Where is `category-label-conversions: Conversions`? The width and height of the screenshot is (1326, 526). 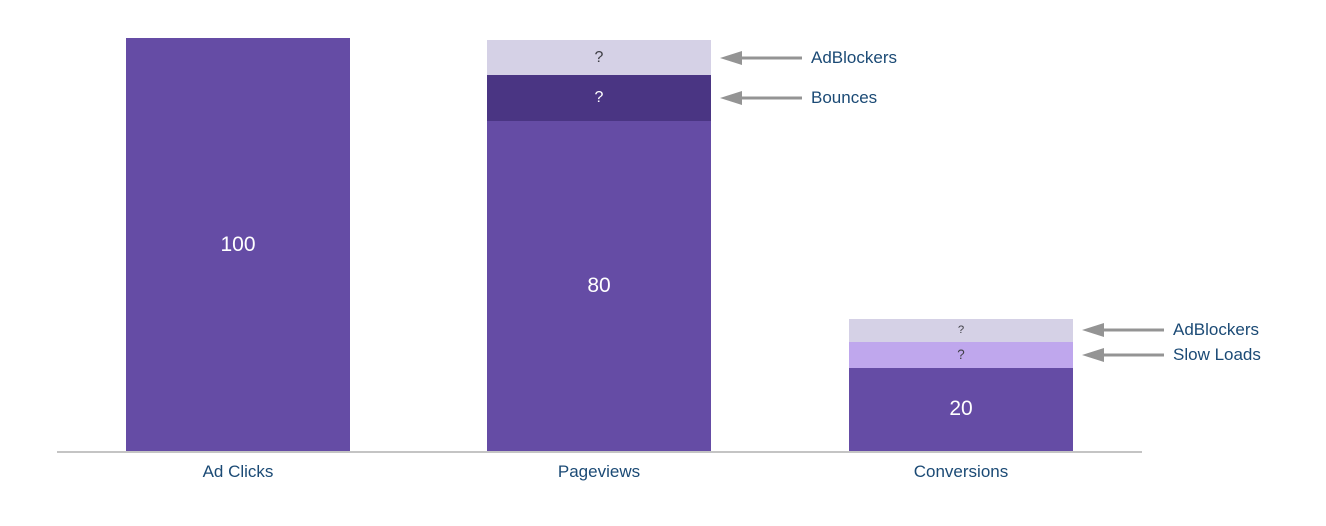 category-label-conversions: Conversions is located at coordinates (961, 471).